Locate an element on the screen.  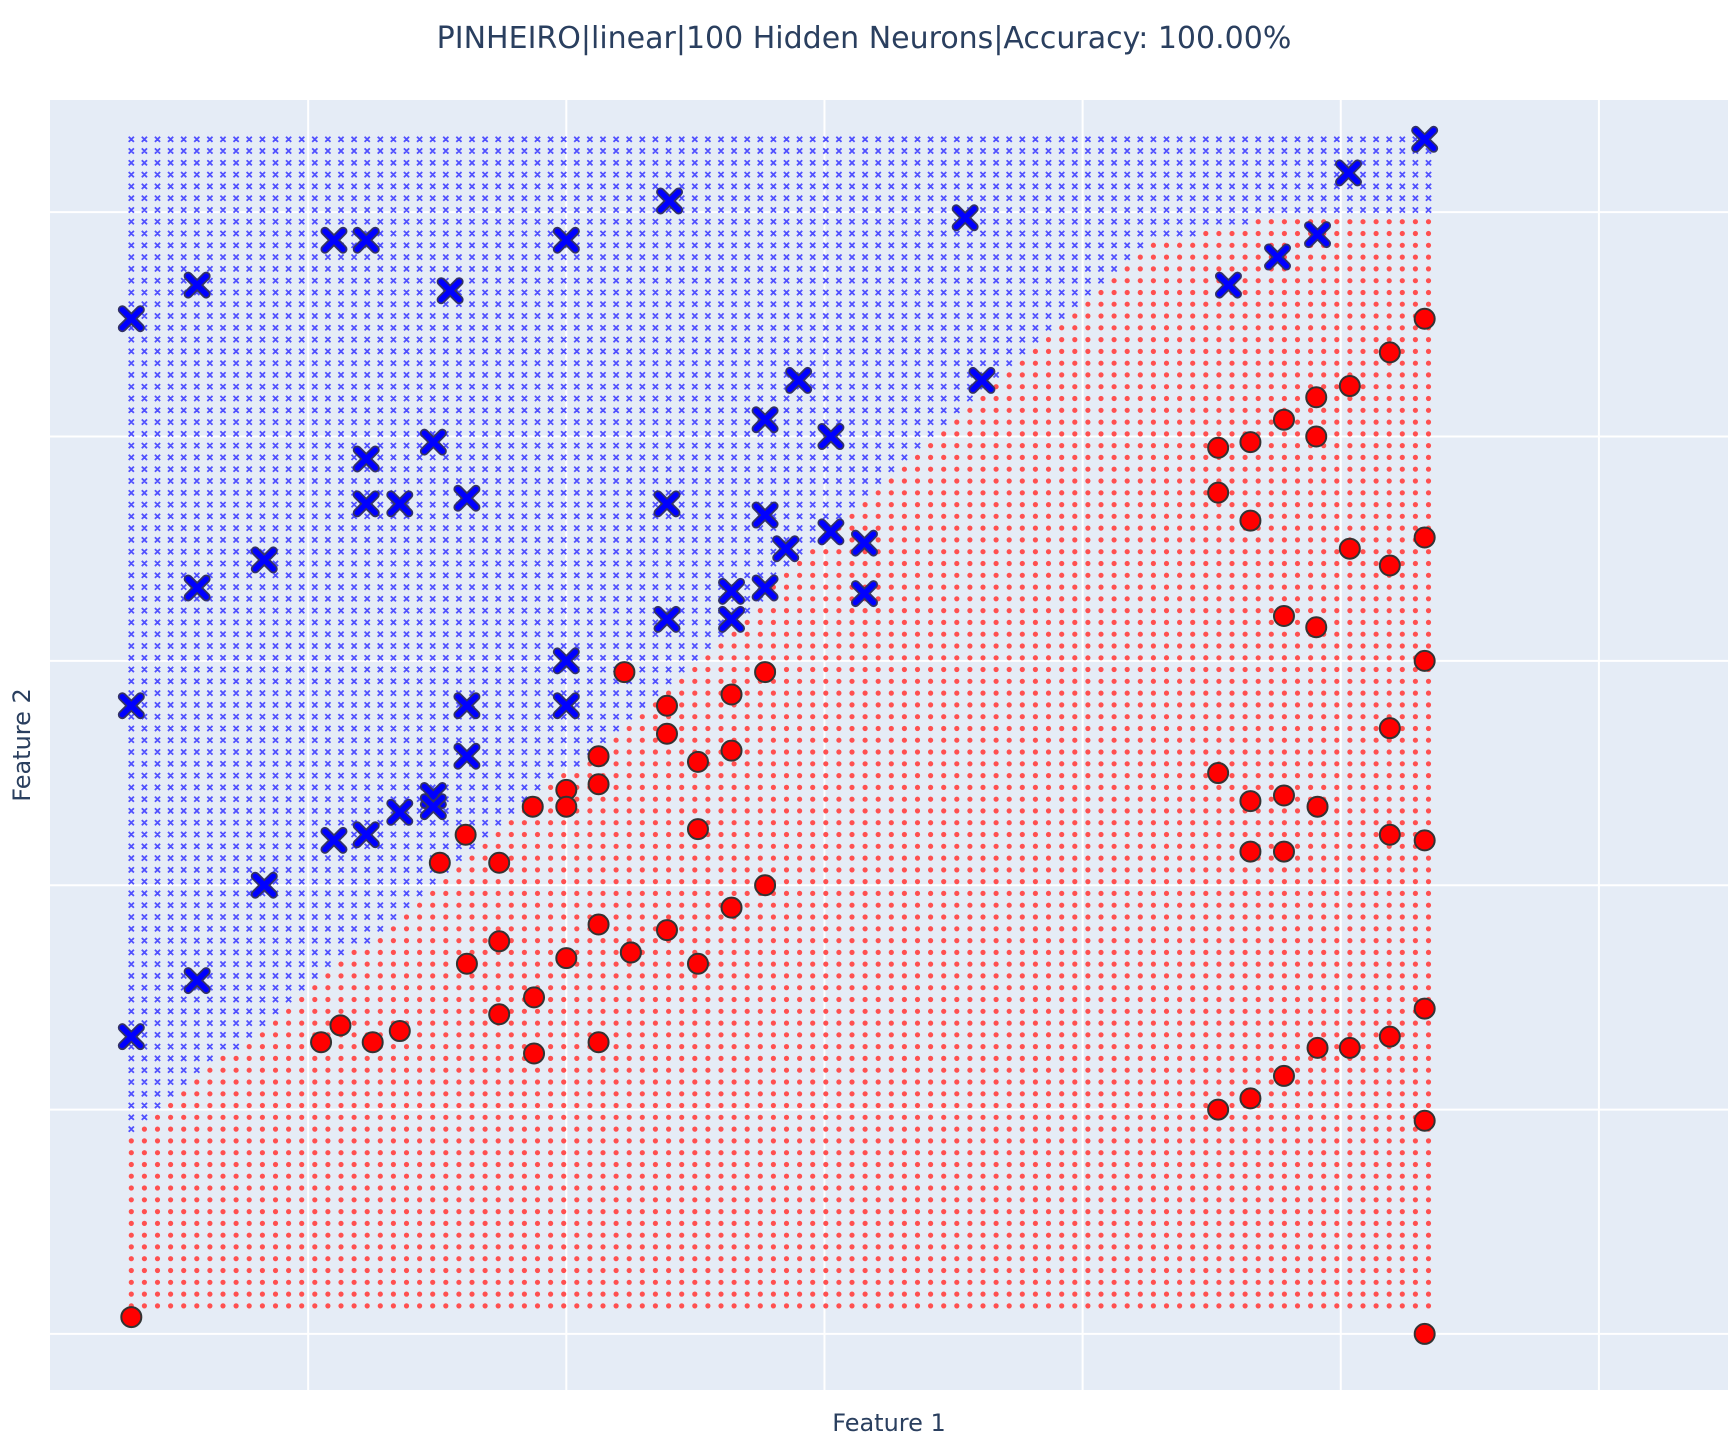
x-axis-title: Feature 1 is located at coordinates (889, 1423).